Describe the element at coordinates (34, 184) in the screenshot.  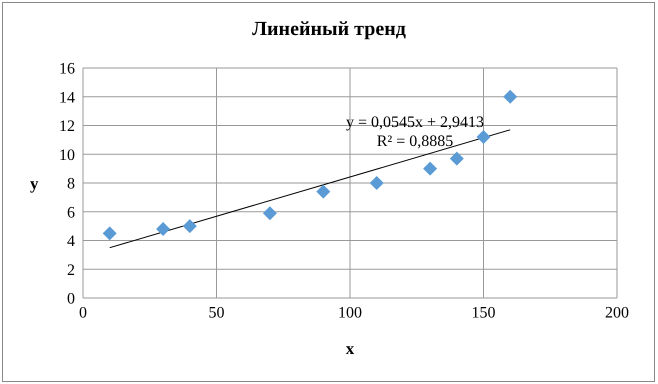
I see `y-axis-title: y` at that location.